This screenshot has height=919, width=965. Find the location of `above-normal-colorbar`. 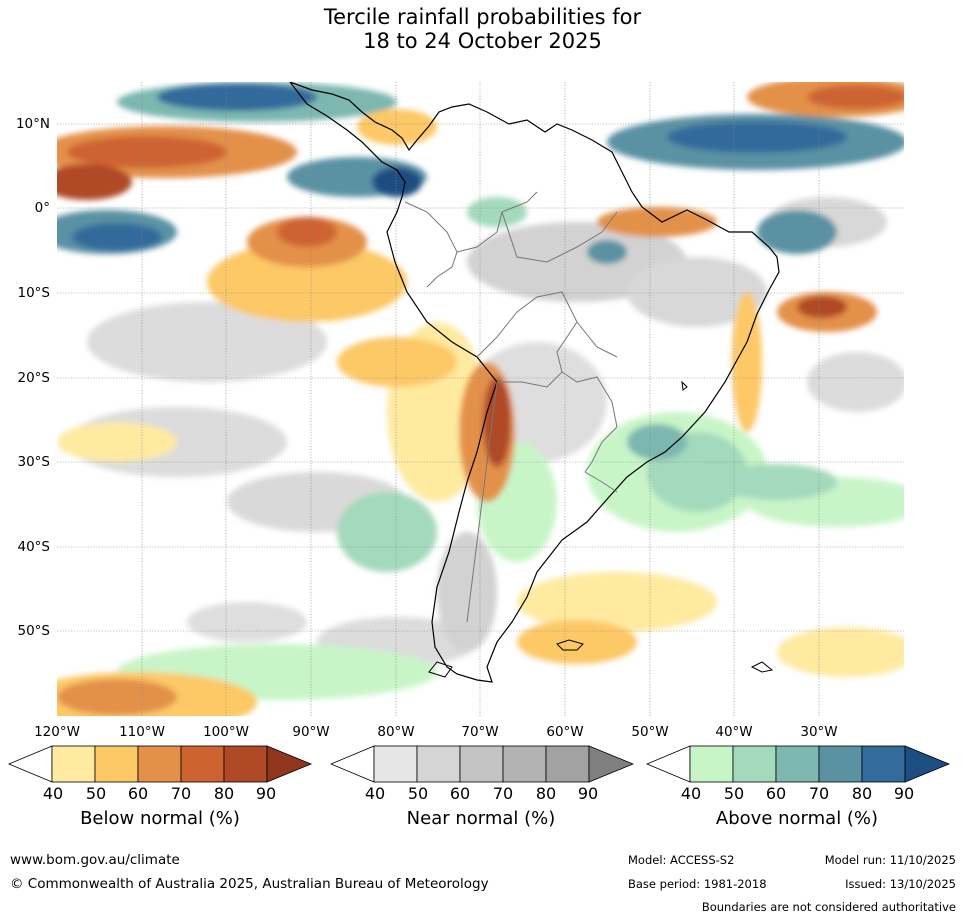

above-normal-colorbar is located at coordinates (798, 764).